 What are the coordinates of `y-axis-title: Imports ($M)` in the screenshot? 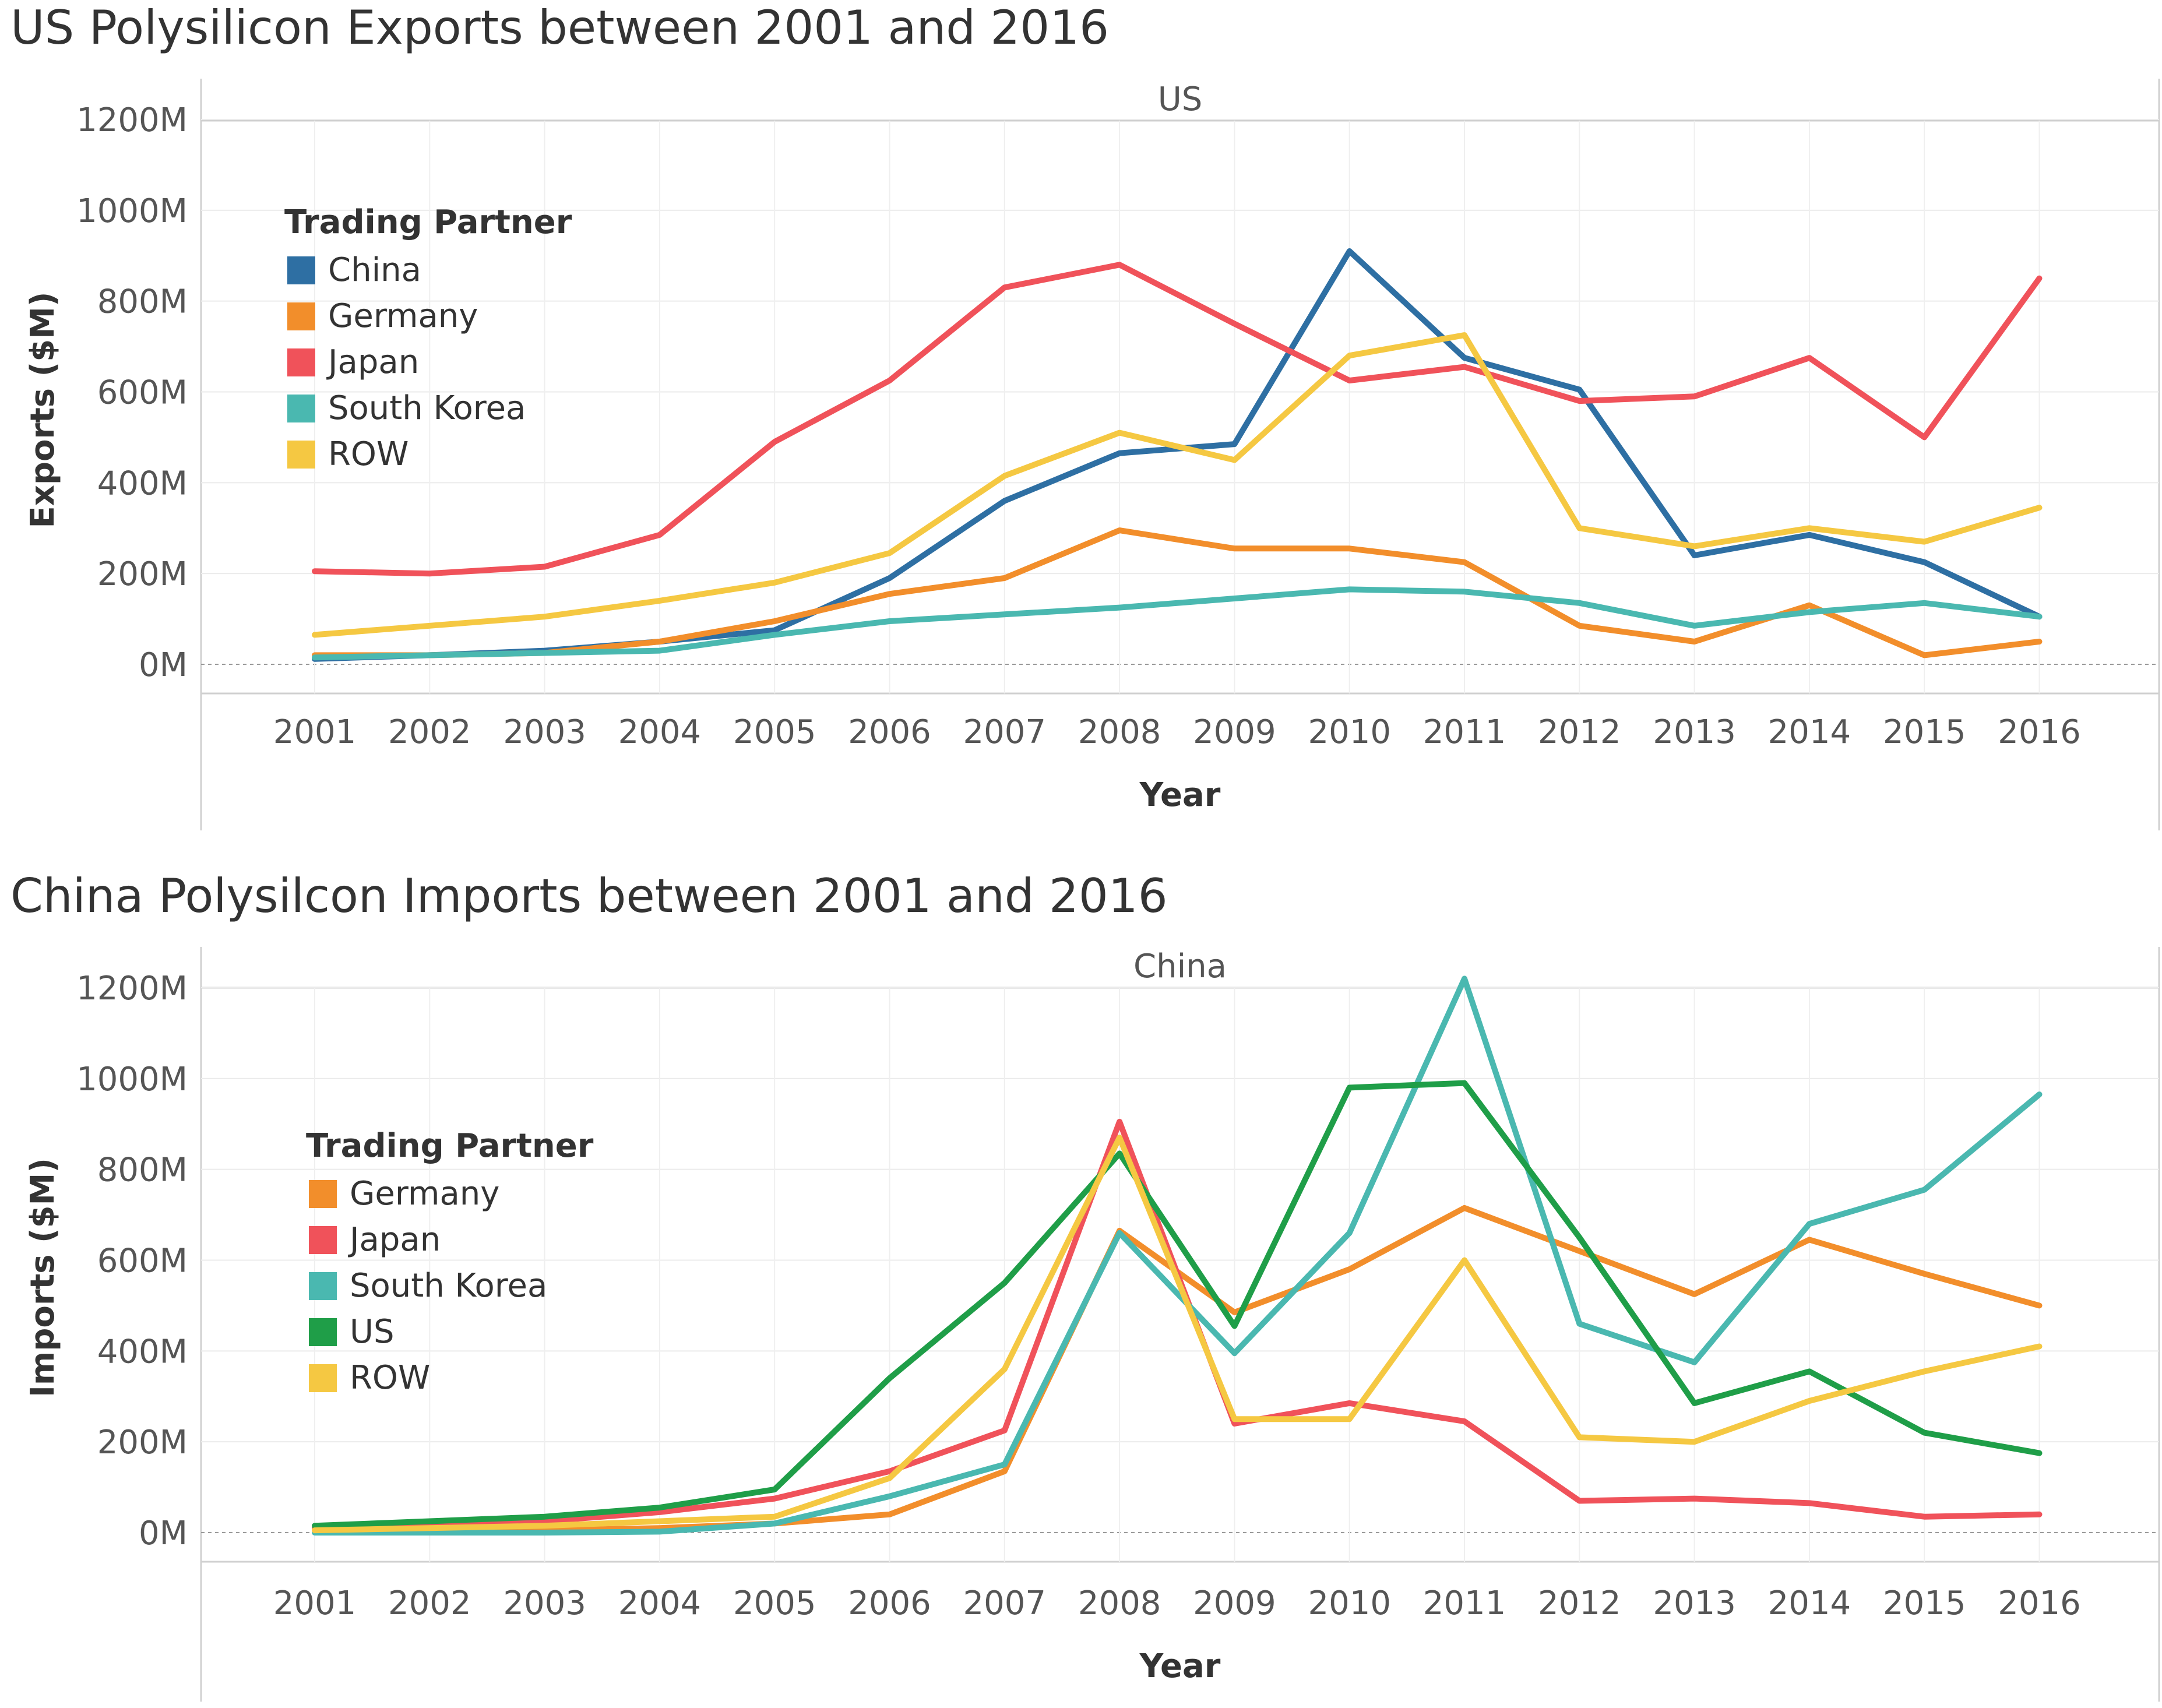 It's located at (43, 1277).